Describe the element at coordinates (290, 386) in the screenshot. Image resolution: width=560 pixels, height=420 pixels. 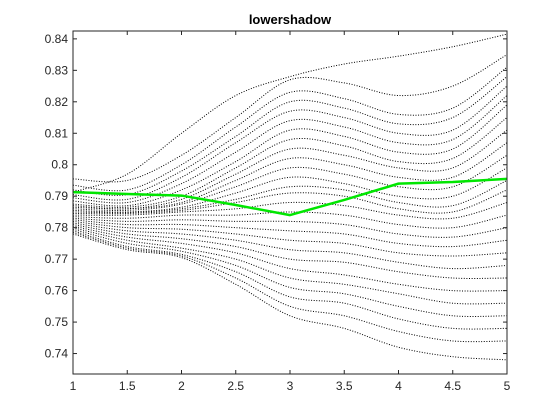
I see `x-tick-label: 3` at that location.